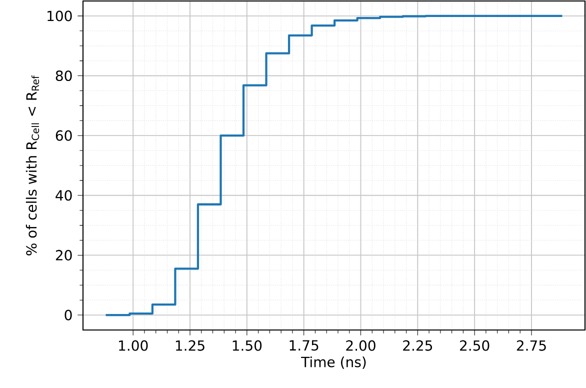 The image size is (586, 388). I want to click on y-axis-title: % of cells with R$_{Cell}$ < R$_{Ref}$, so click(33, 165).